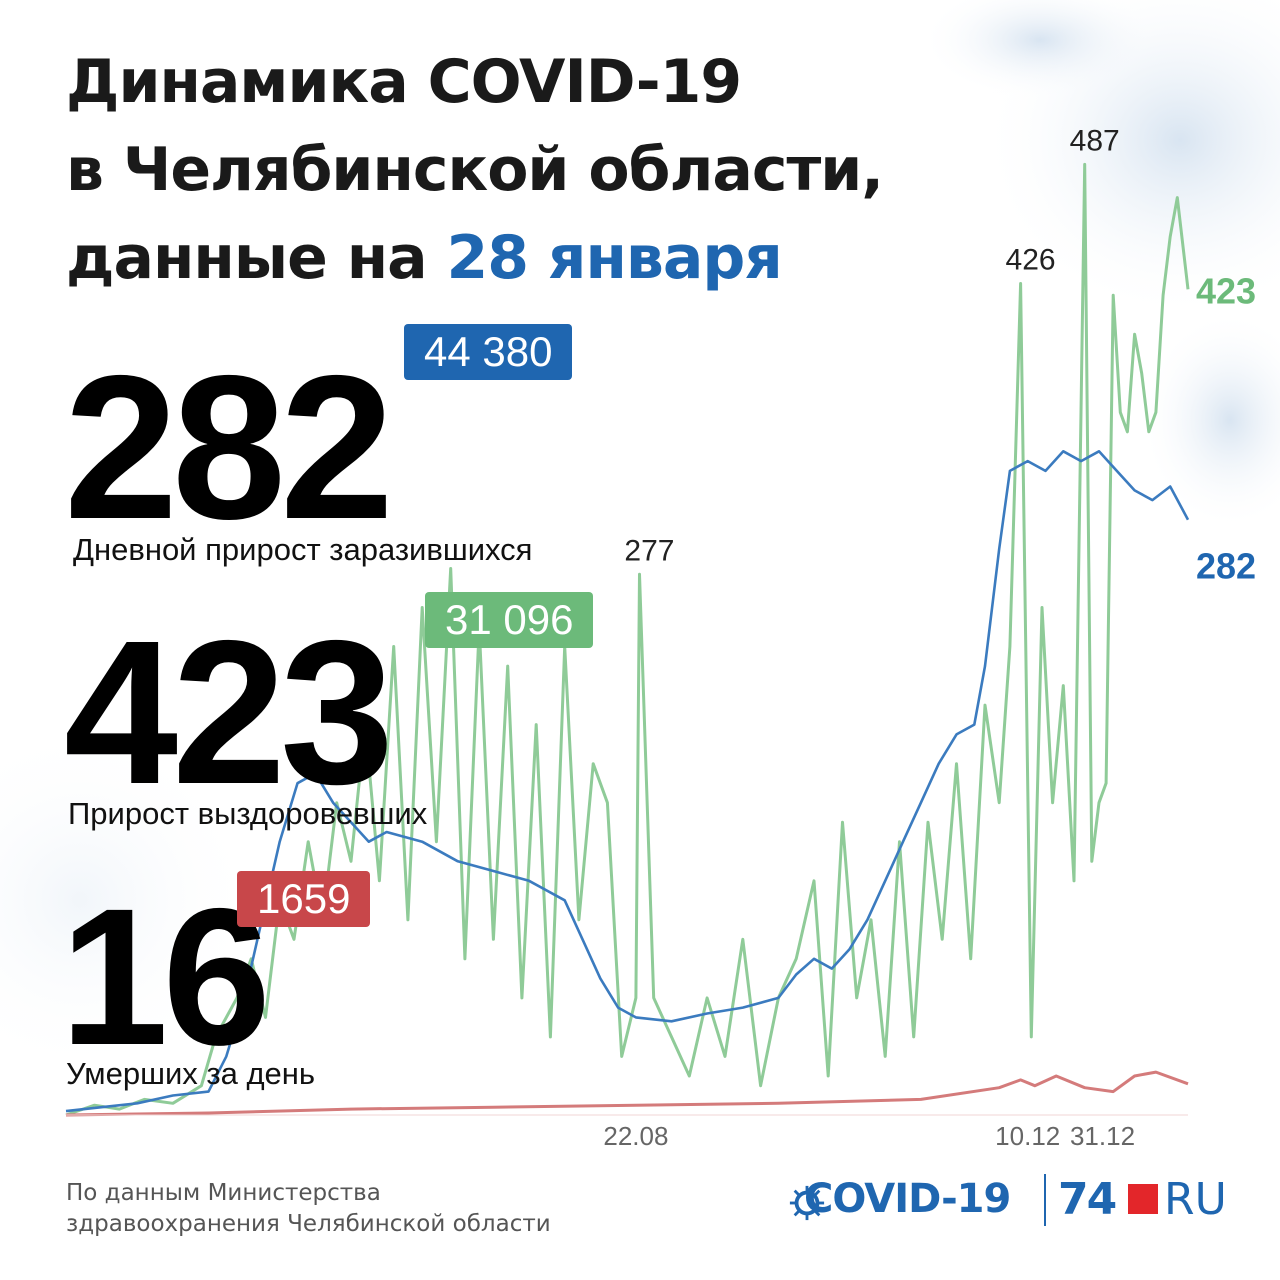  I want to click on peak-annotation: 487, so click(1095, 140).